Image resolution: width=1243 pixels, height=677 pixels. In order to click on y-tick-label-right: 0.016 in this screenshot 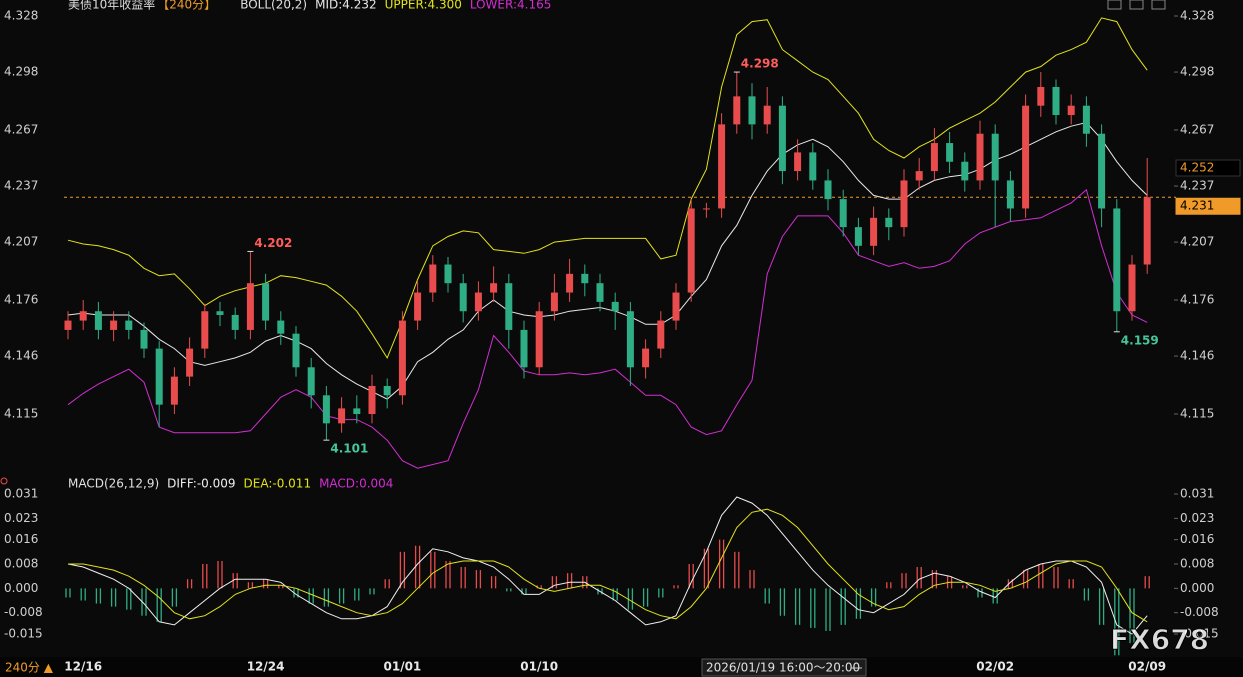, I will do `click(1197, 539)`.